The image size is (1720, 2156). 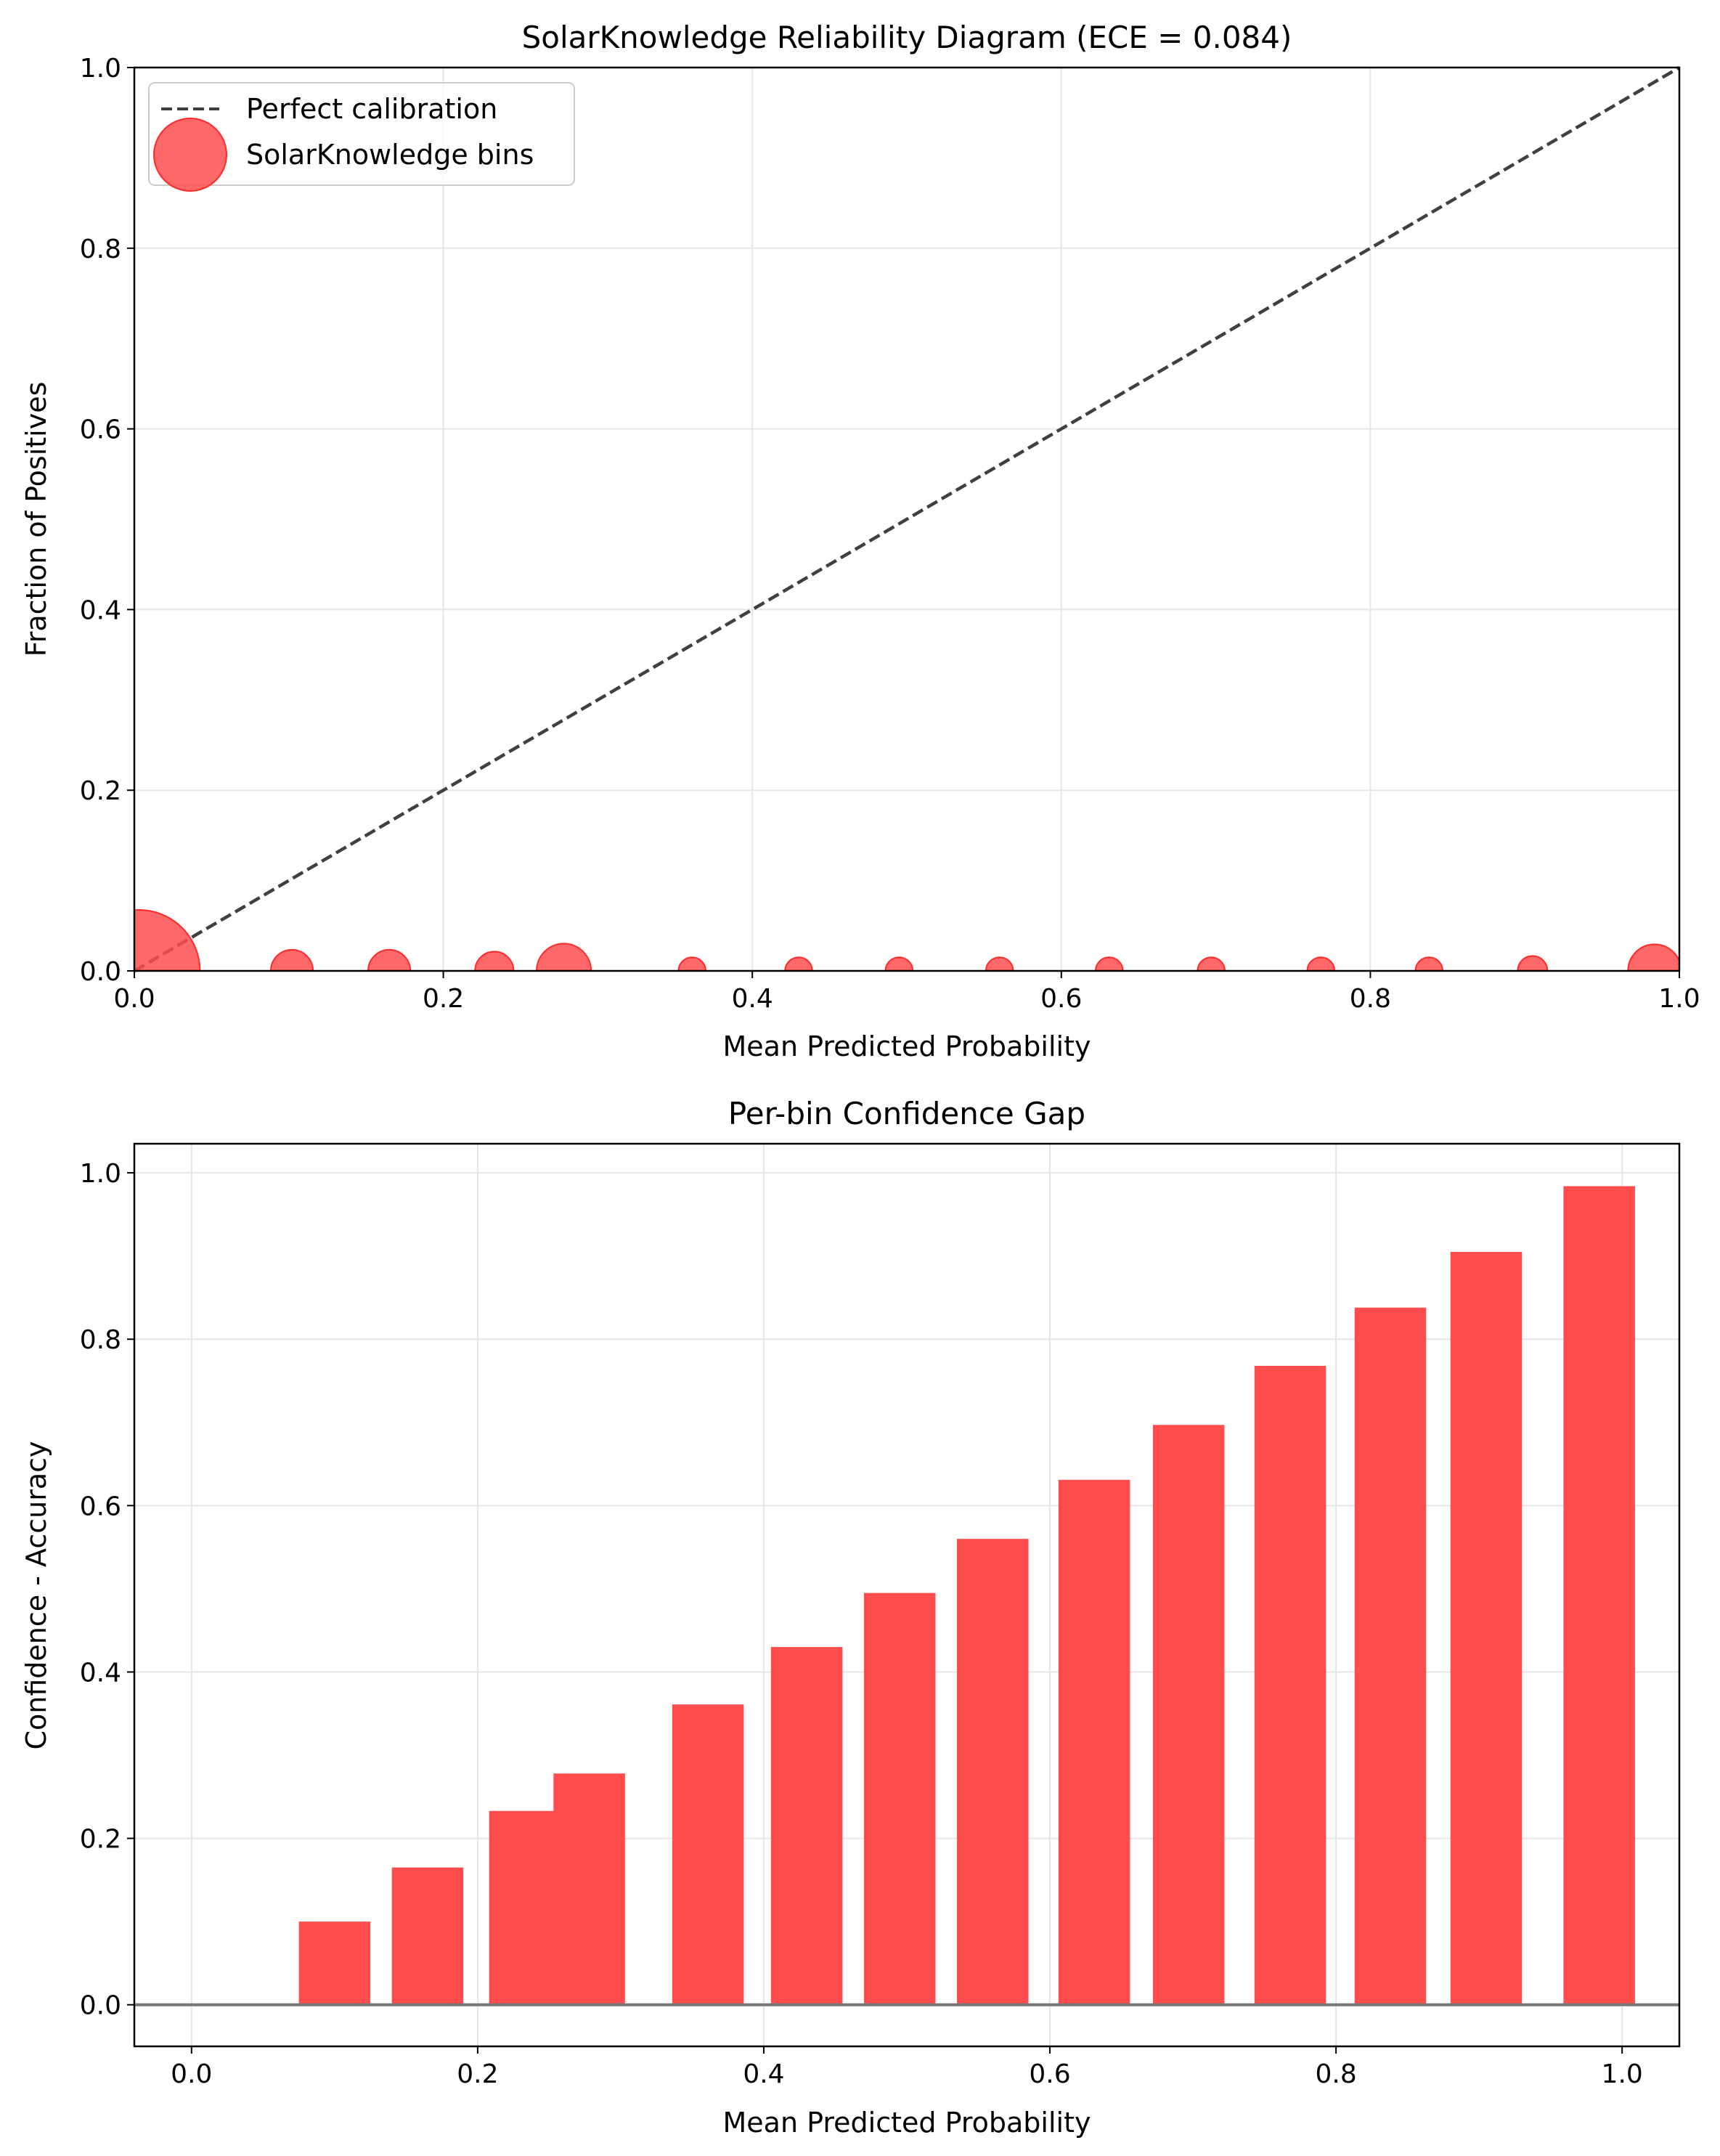 I want to click on confidence-gap-chart-title: Per-bin Confidence Gap, so click(x=907, y=1113).